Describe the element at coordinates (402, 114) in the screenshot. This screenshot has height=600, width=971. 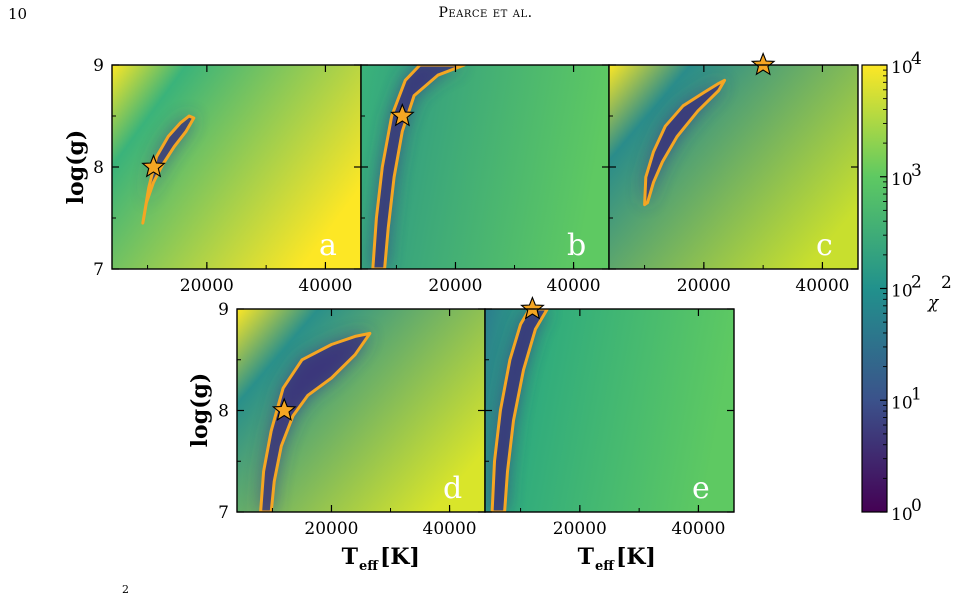
I see `panel-b-best-fit-star` at that location.